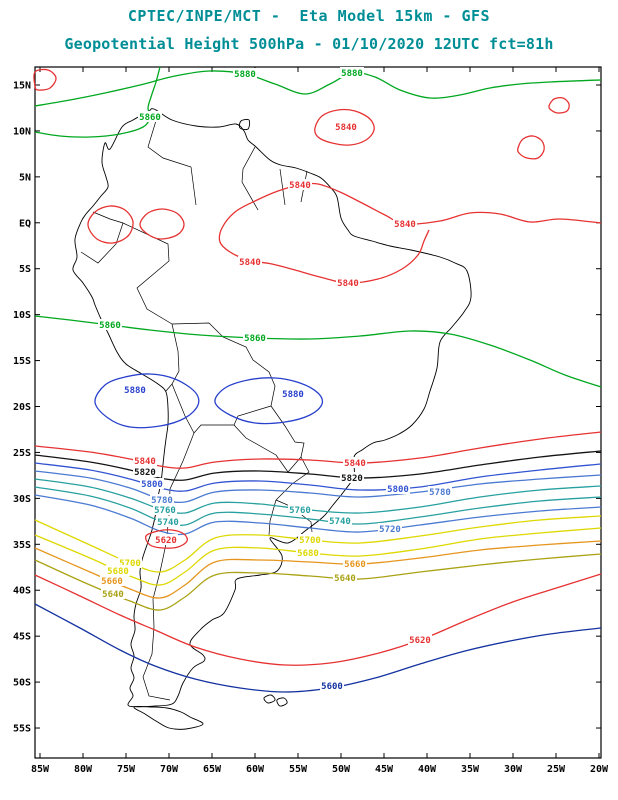 Image resolution: width=618 pixels, height=800 pixels. I want to click on lat-label: 20S, so click(22, 407).